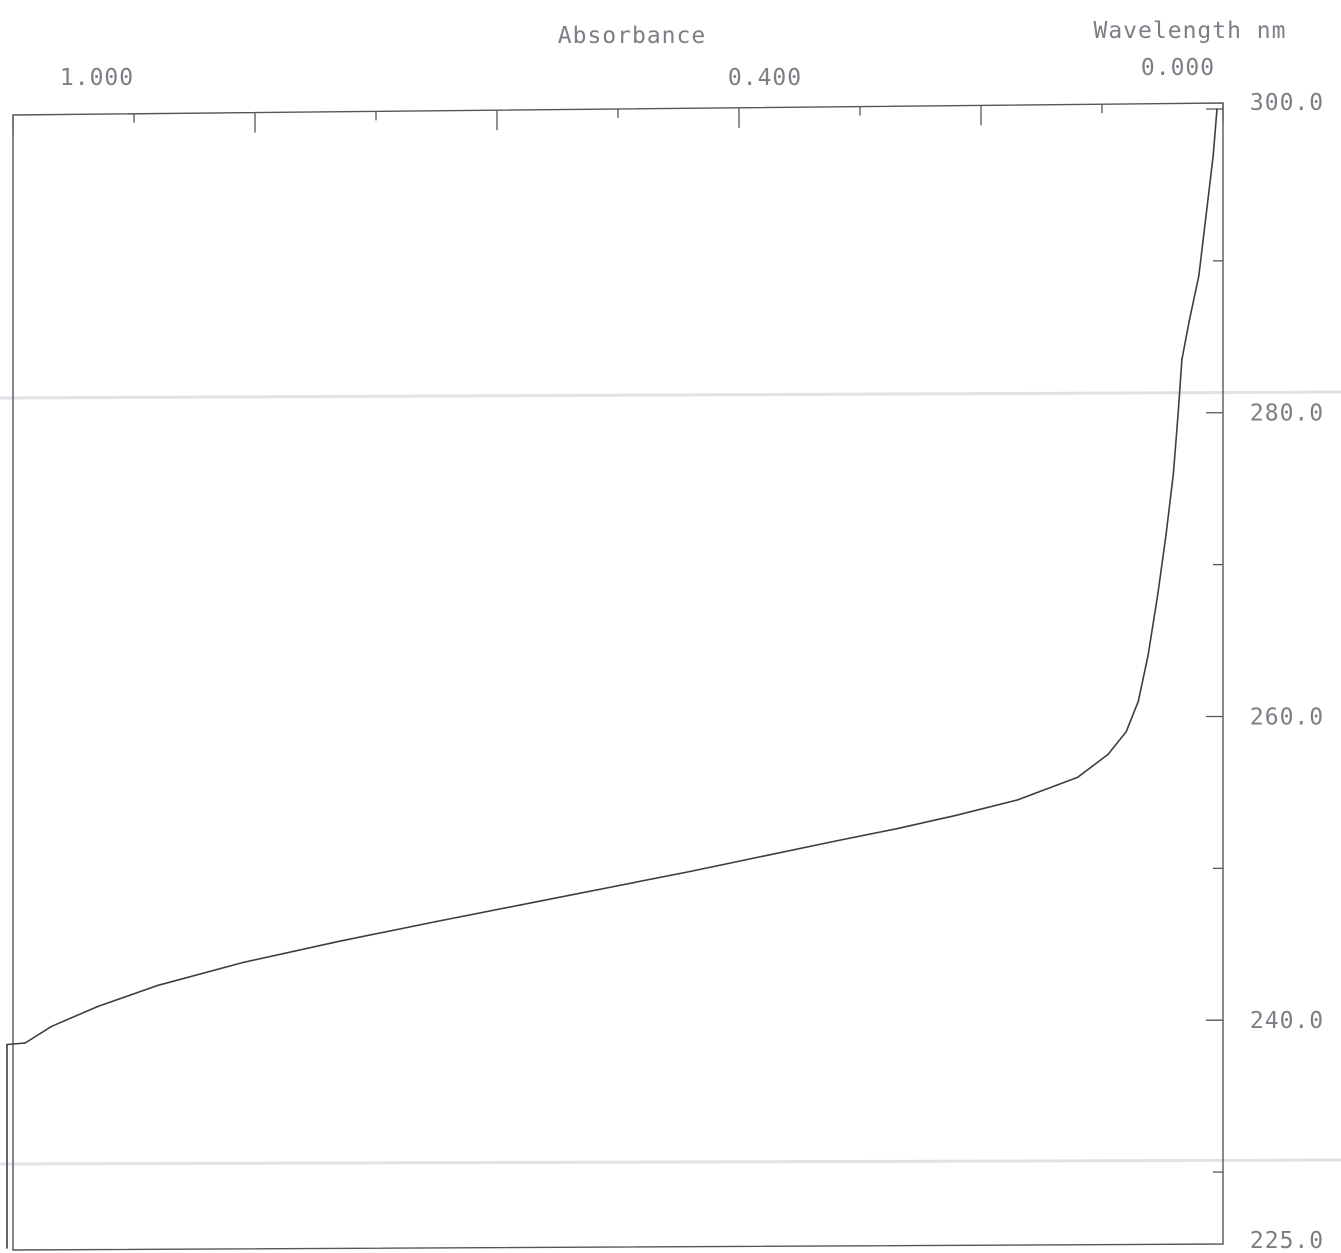  What do you see at coordinates (765, 78) in the screenshot?
I see `x-tick-label: 0.400` at bounding box center [765, 78].